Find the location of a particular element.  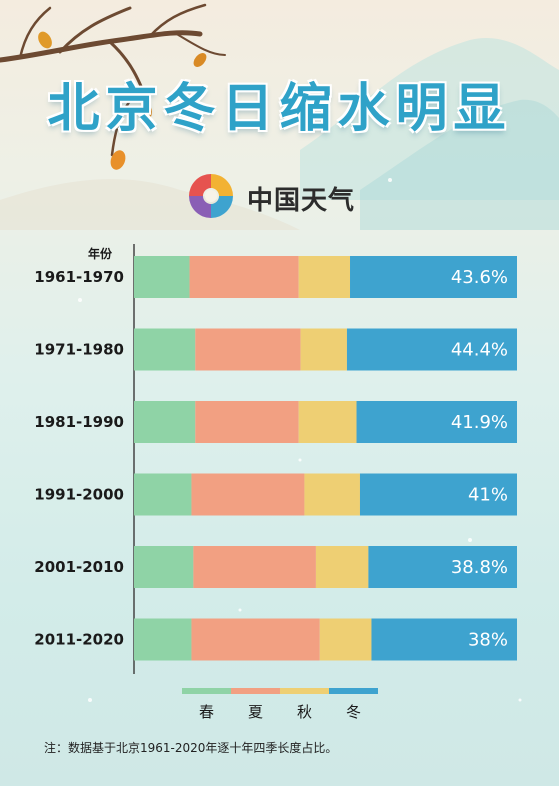

tree-branch-icon is located at coordinates (113, 80).